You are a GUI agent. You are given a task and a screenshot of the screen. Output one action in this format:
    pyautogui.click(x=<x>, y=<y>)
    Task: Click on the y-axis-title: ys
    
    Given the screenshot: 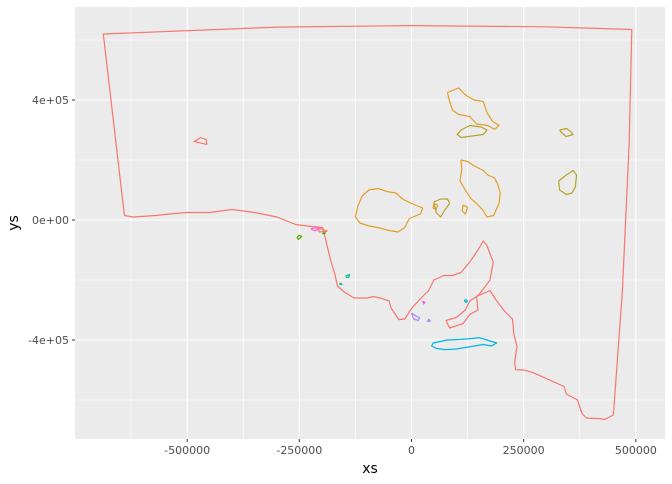 What is the action you would take?
    pyautogui.click(x=14, y=223)
    